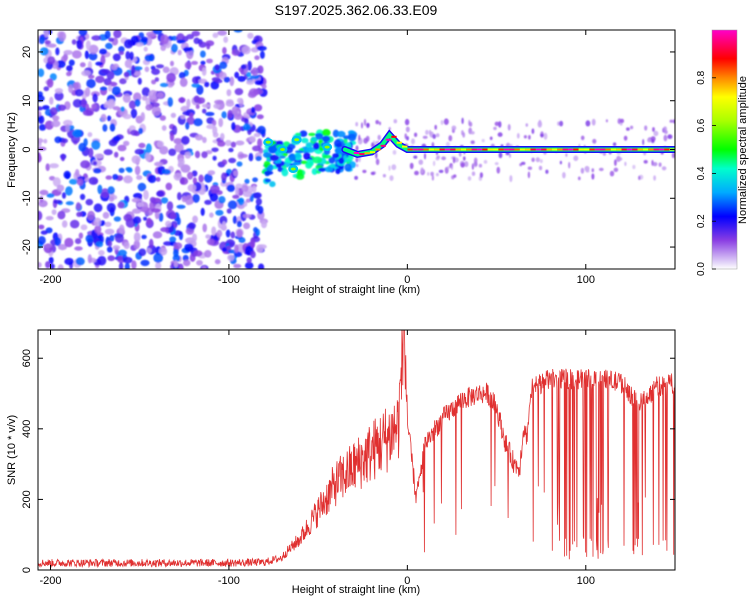 The height and width of the screenshot is (600, 750). What do you see at coordinates (27, 198) in the screenshot?
I see `y-tick-label: -10` at bounding box center [27, 198].